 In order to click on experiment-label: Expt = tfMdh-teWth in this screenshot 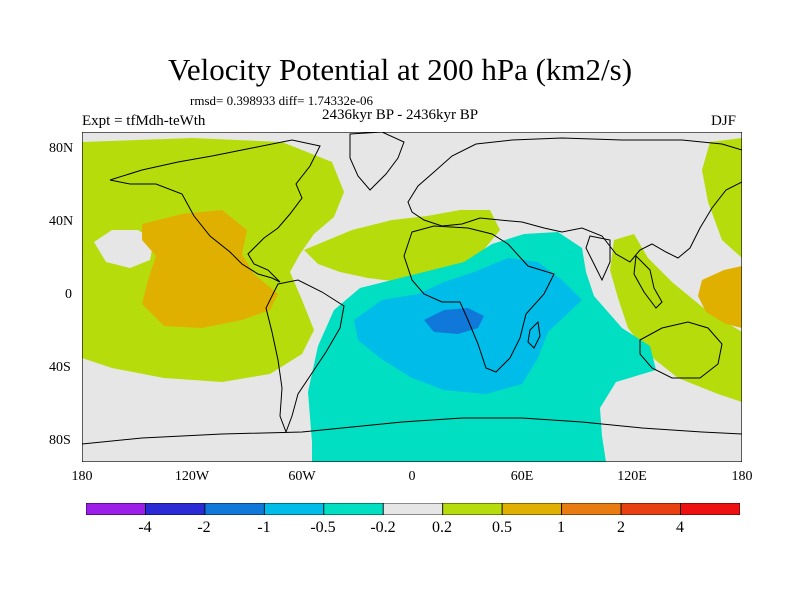, I will do `click(144, 121)`.